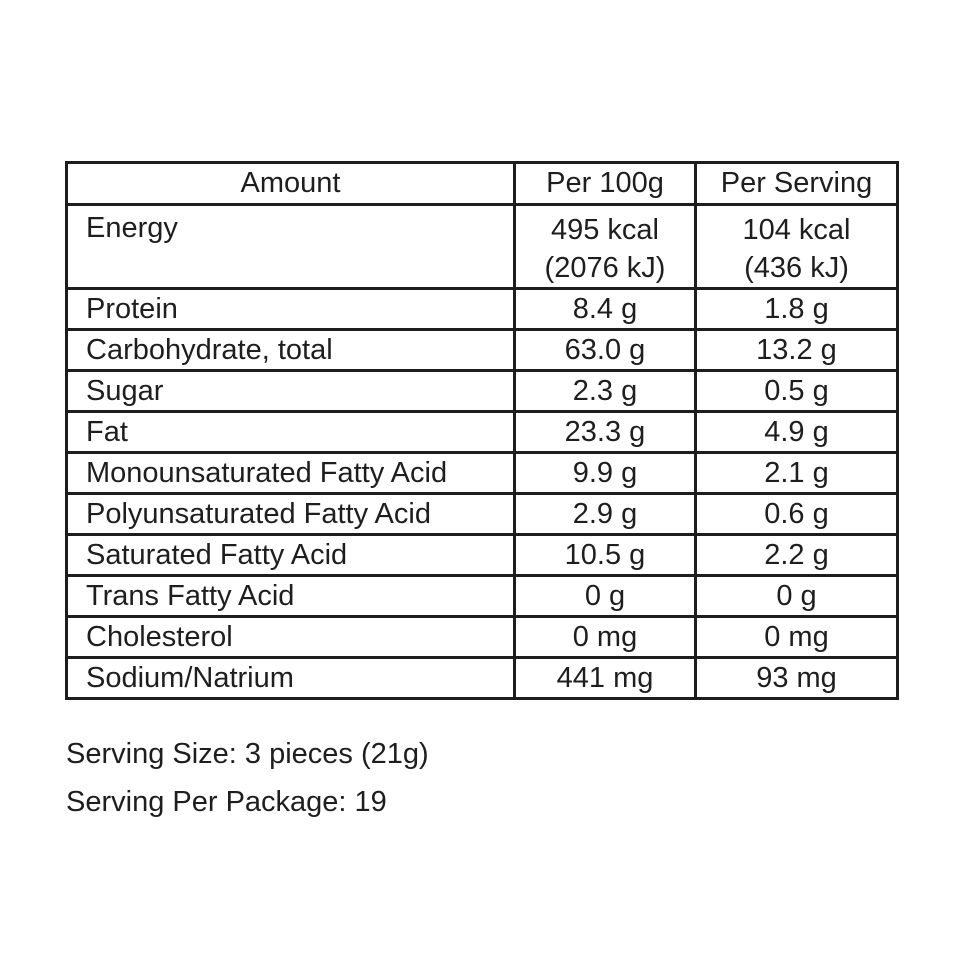 The image size is (960, 960). I want to click on serving-size-text: Serving Size: 3 pieces (21g), so click(247, 754).